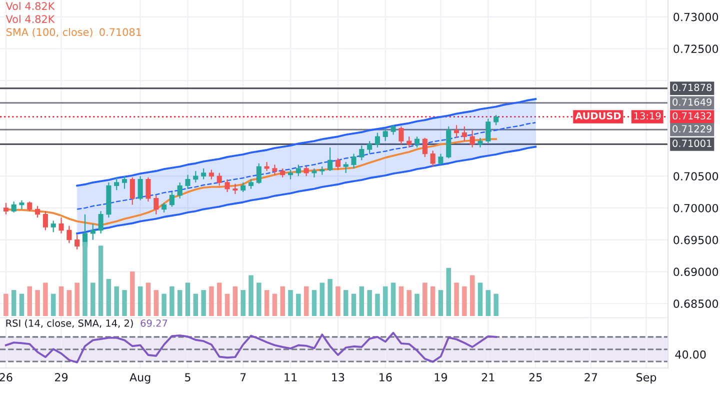  Describe the element at coordinates (647, 116) in the screenshot. I see `annotation: 13:19` at that location.